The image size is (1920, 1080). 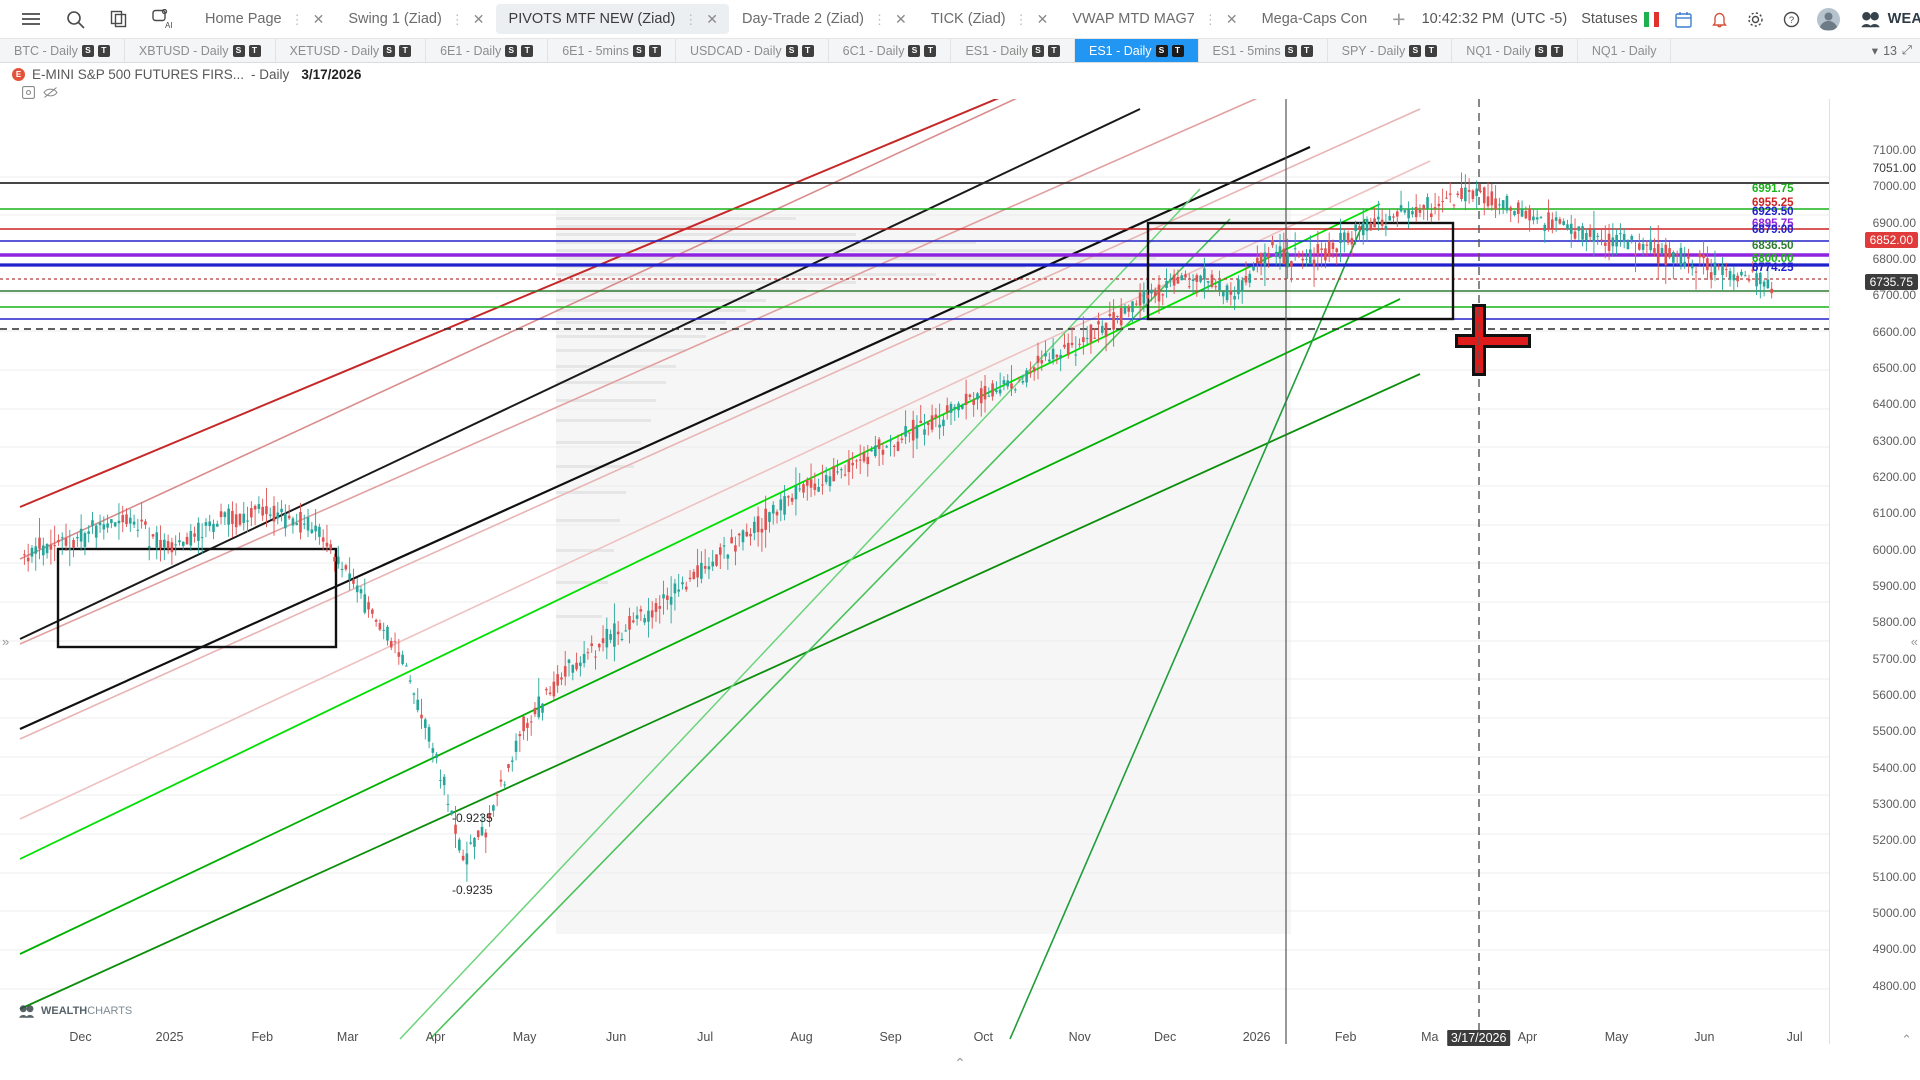 I want to click on gear-icon, so click(x=1756, y=19).